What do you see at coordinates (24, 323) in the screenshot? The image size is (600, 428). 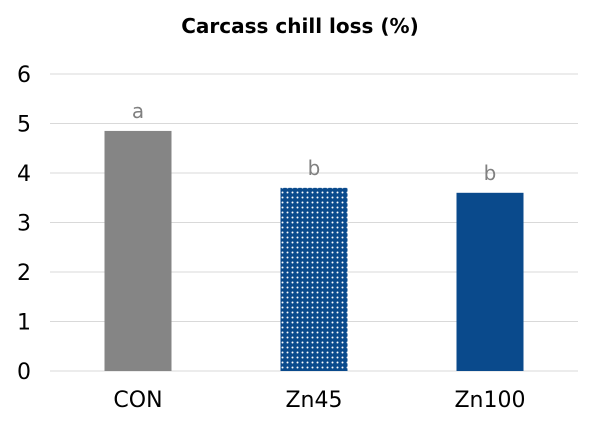 I see `y-tick-label: 1` at bounding box center [24, 323].